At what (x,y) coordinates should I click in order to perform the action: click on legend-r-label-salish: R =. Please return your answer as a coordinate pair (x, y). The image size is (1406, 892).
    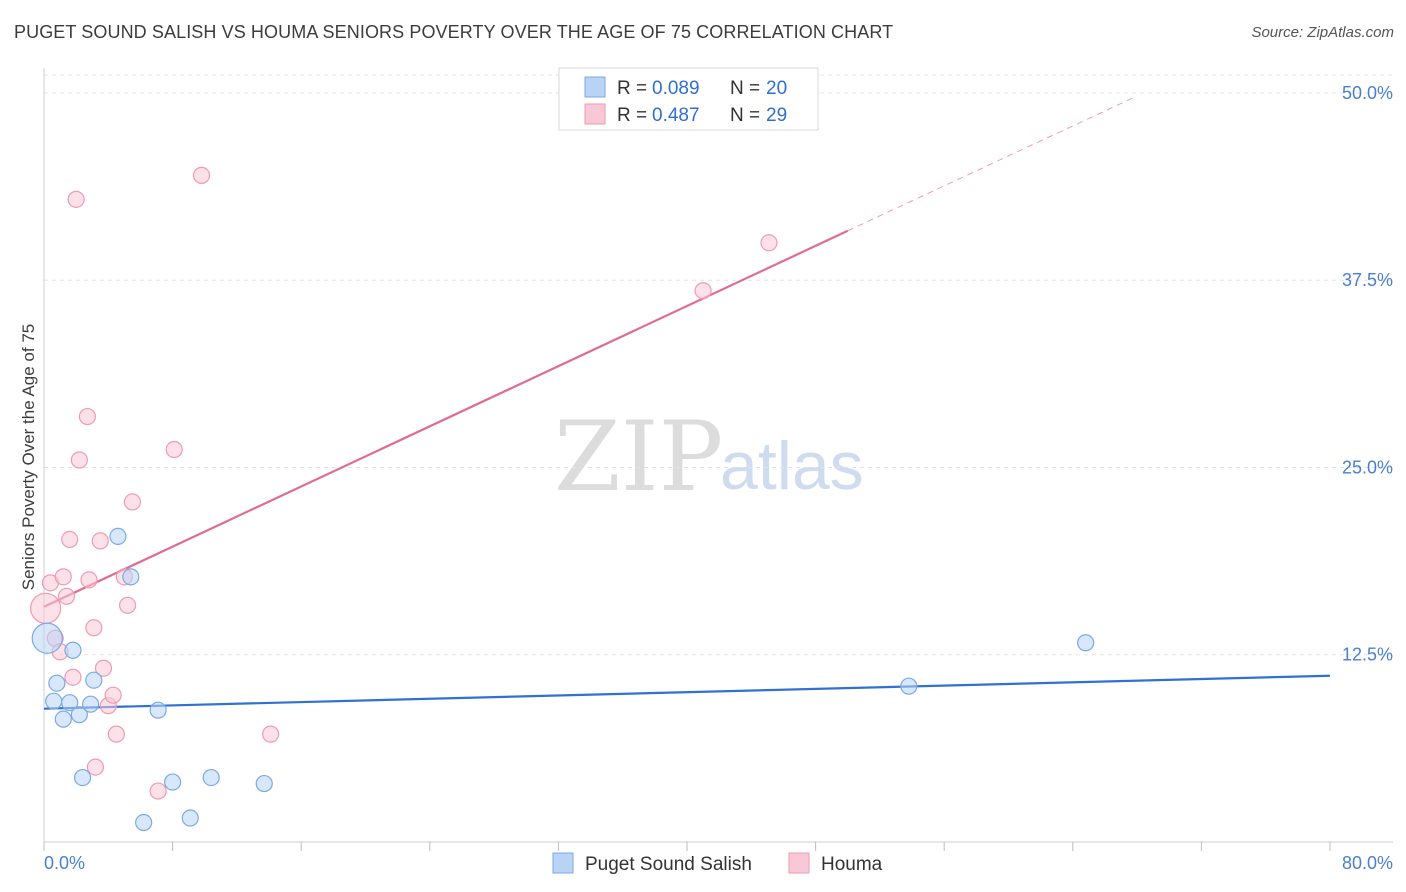
    Looking at the image, I should click on (632, 88).